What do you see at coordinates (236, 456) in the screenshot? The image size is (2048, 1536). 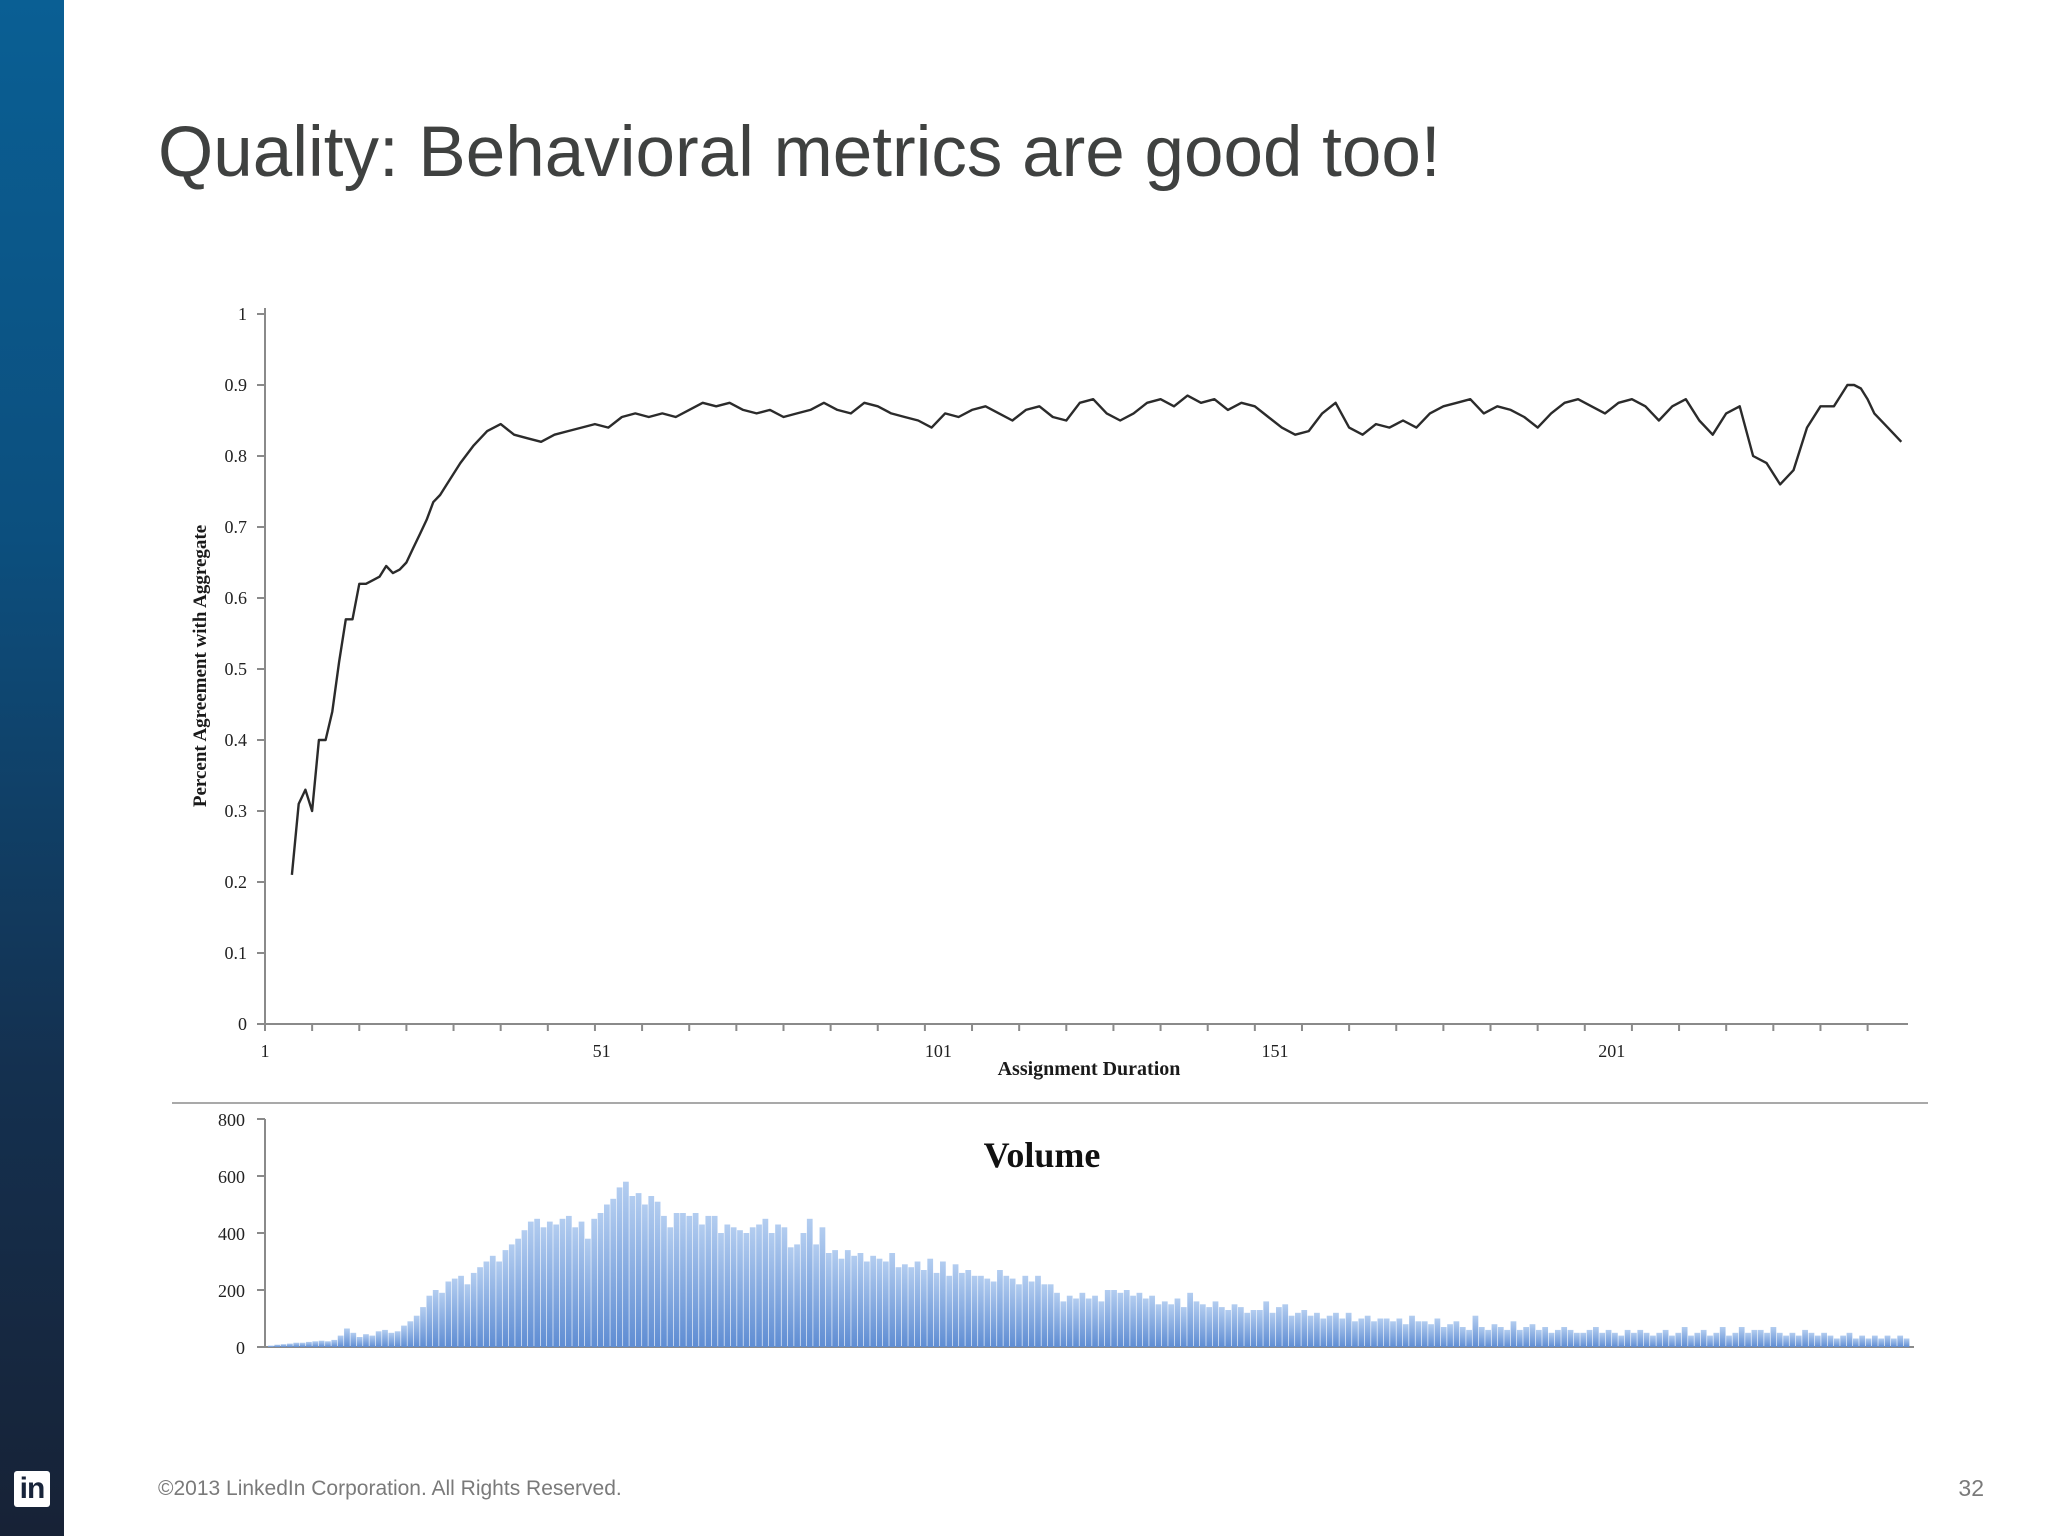 I see `line-y-tick-label: 0.8` at bounding box center [236, 456].